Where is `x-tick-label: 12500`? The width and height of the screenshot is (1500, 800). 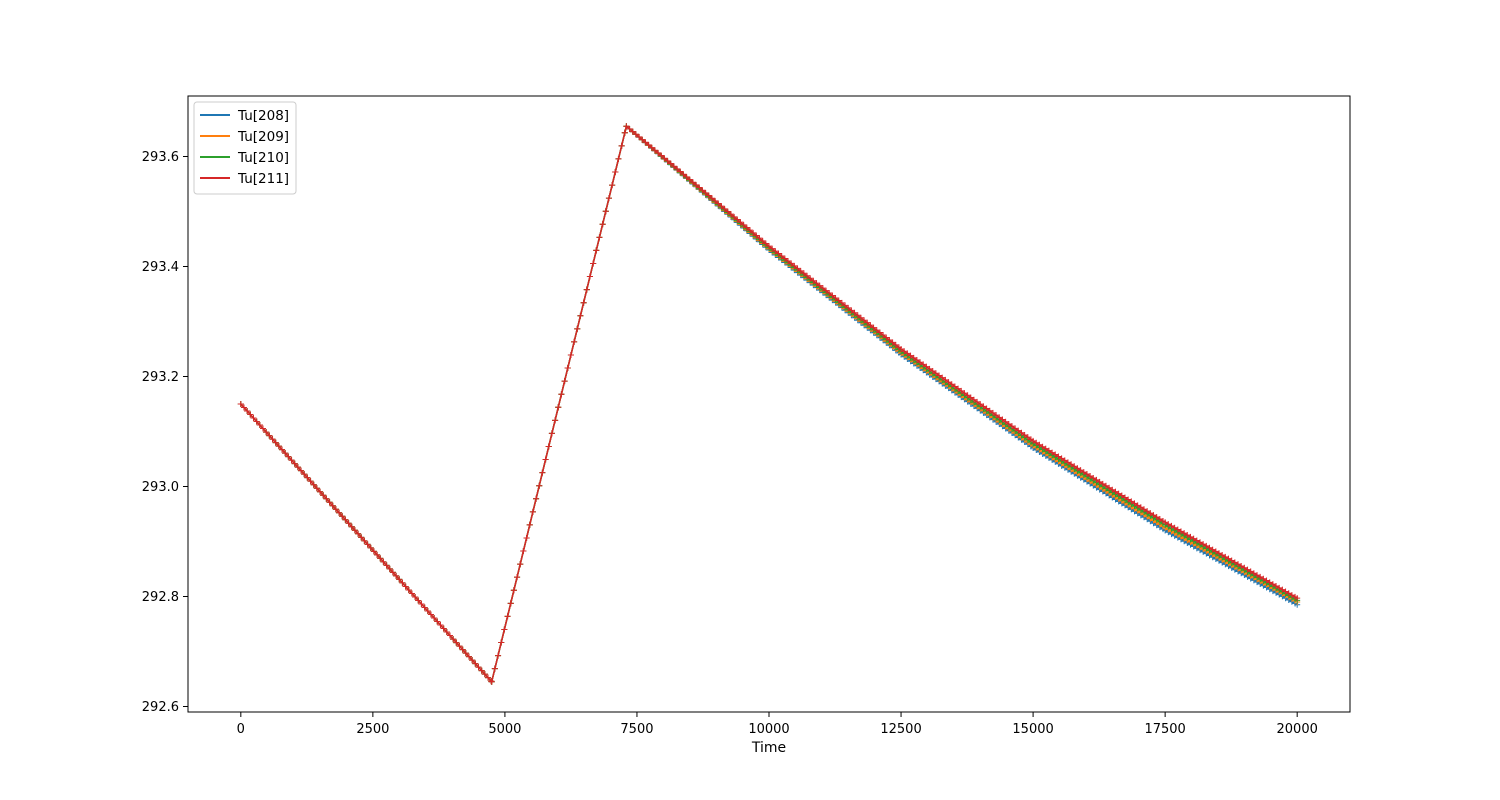 x-tick-label: 12500 is located at coordinates (900, 729).